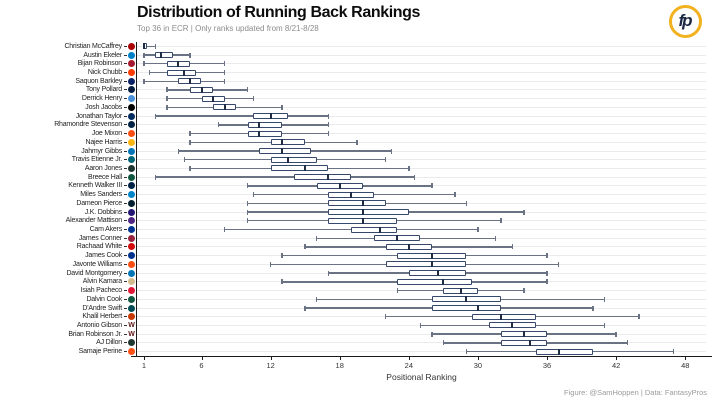 The width and height of the screenshot is (720, 404). What do you see at coordinates (616, 365) in the screenshot?
I see `x-tick-label: 42` at bounding box center [616, 365].